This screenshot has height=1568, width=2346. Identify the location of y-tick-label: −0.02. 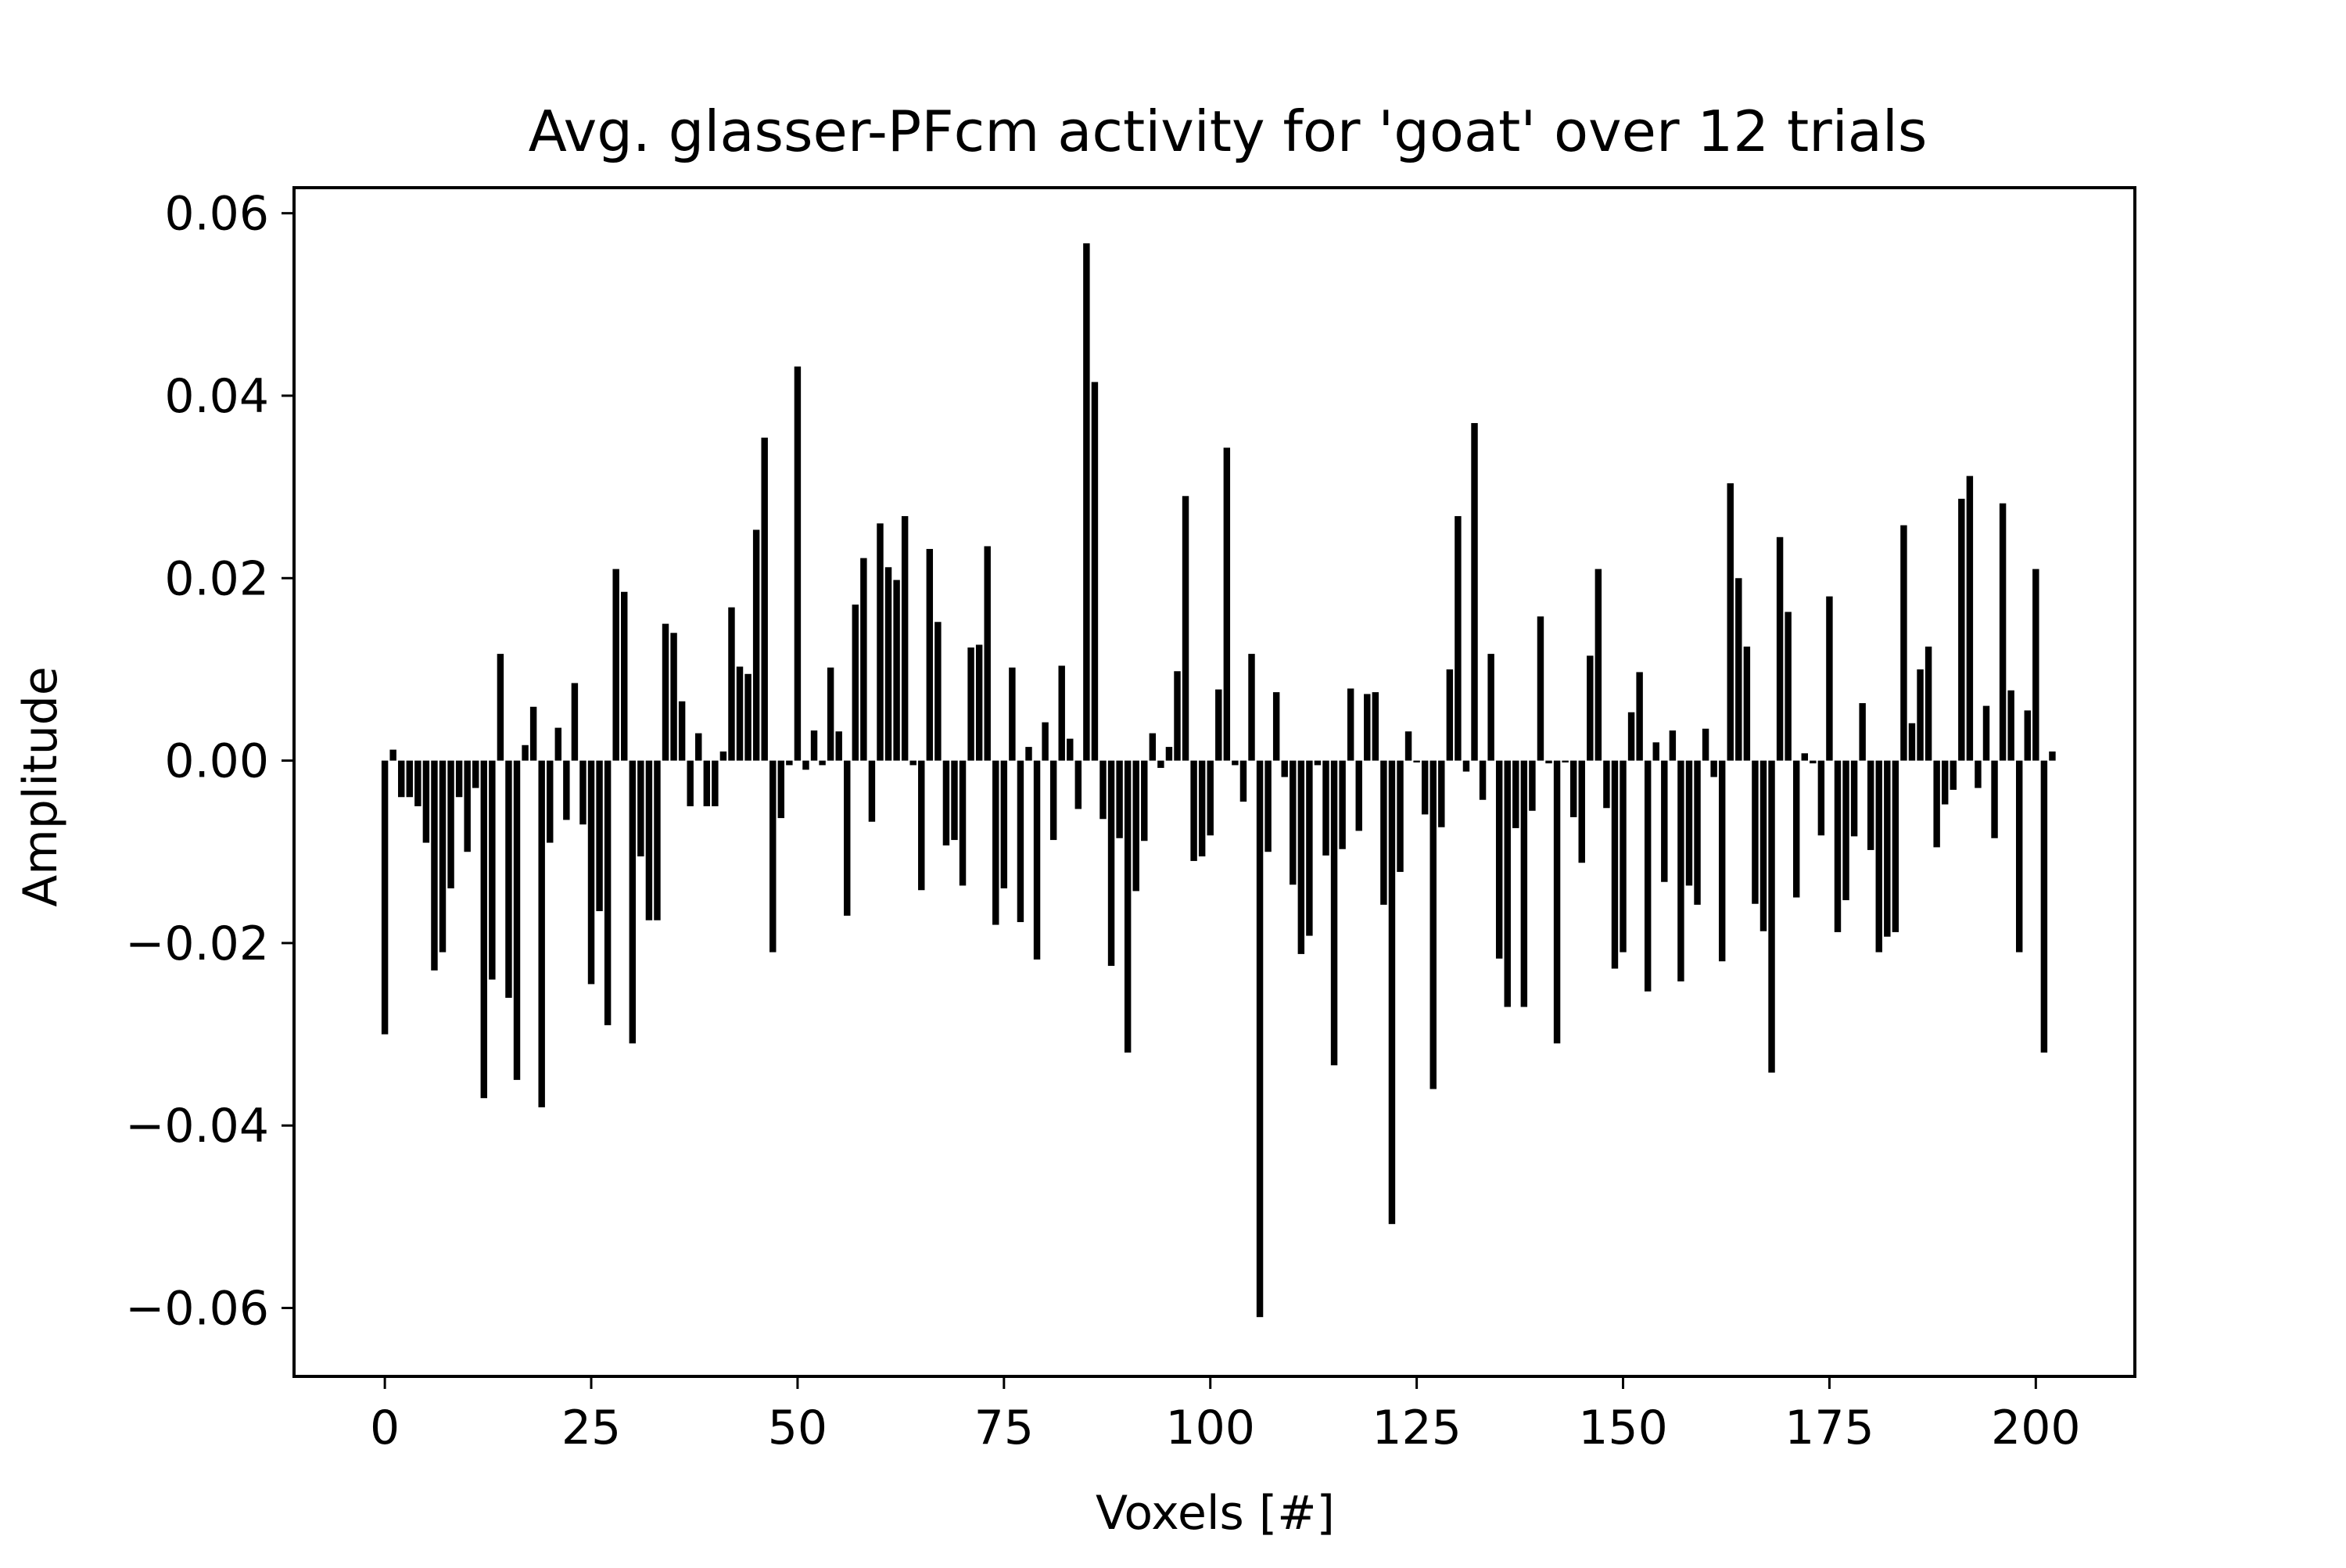
(197, 944).